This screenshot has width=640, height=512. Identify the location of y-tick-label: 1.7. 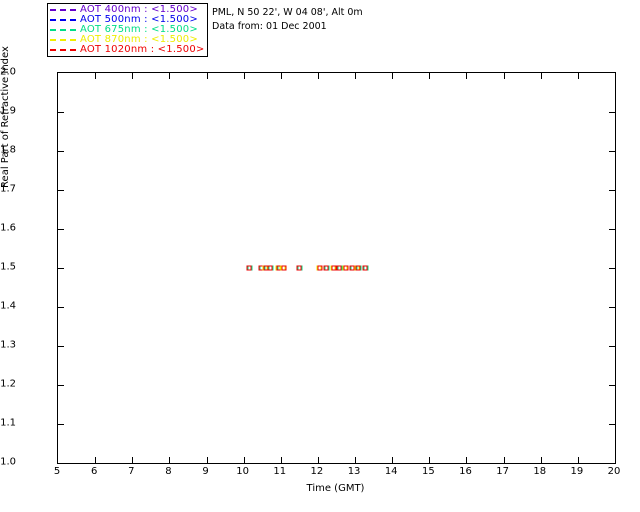
(8, 189).